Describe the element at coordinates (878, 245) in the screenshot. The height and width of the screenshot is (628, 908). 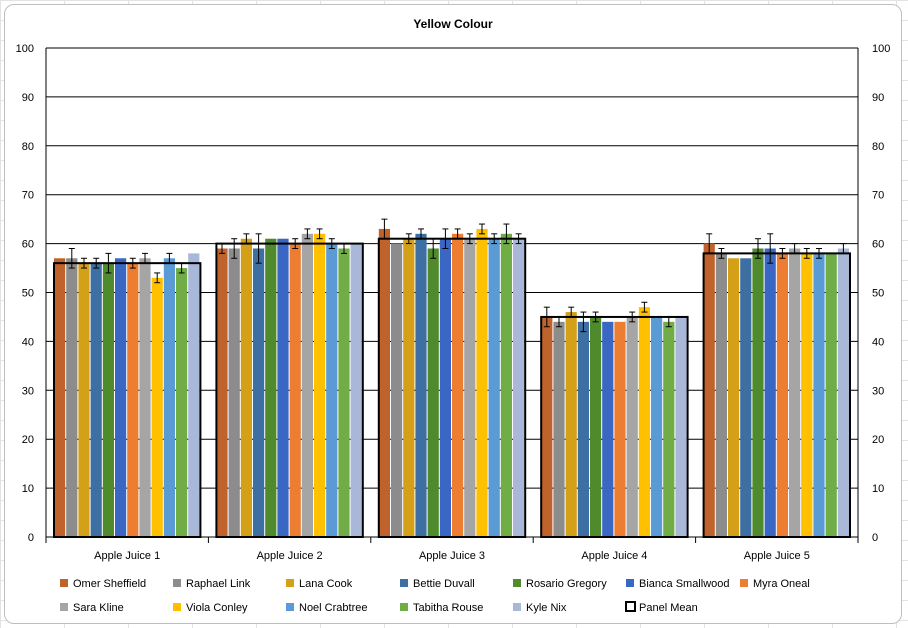
I see `y-tick-label-right: 60` at that location.